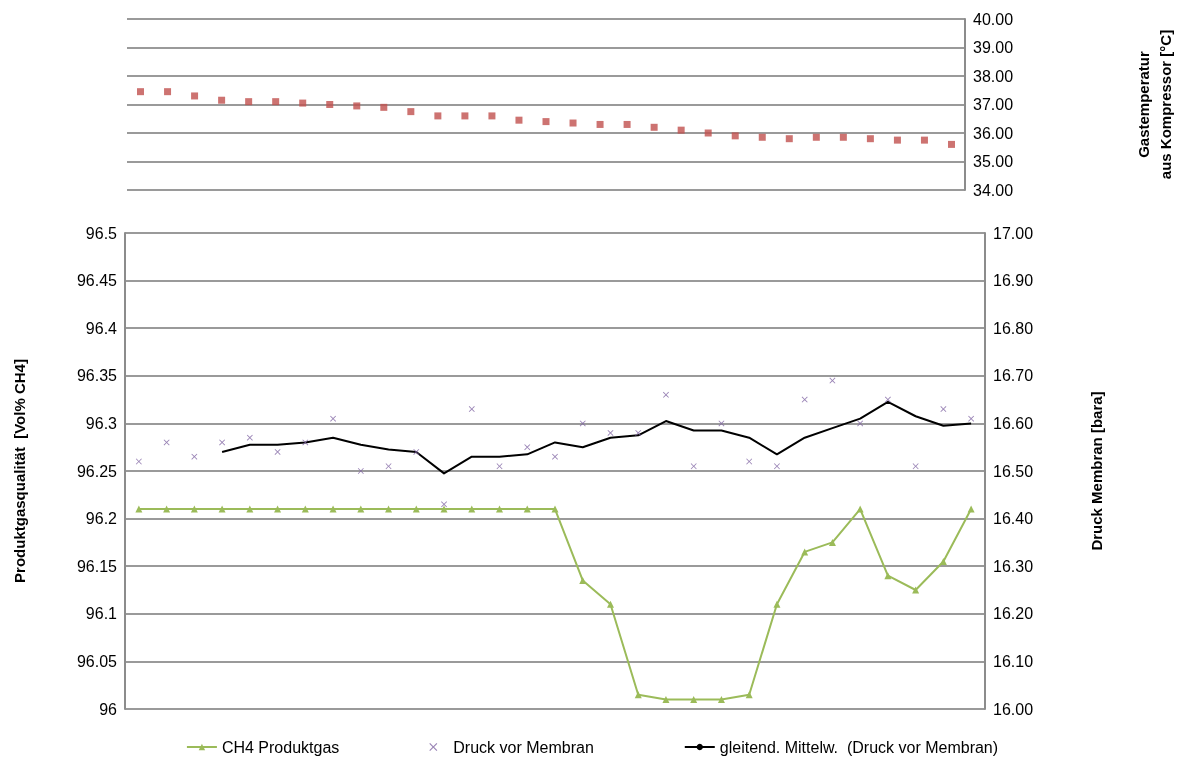 Image resolution: width=1184 pixels, height=762 pixels. What do you see at coordinates (1013, 471) in the screenshot?
I see `y2-tick-label: 16.50` at bounding box center [1013, 471].